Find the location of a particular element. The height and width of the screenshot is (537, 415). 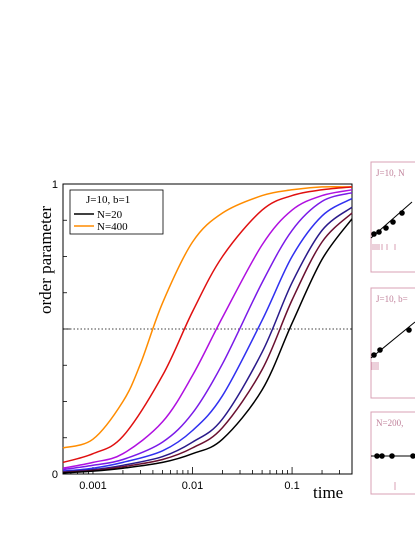

legend-title: J=10, b=1 is located at coordinates (108, 200).